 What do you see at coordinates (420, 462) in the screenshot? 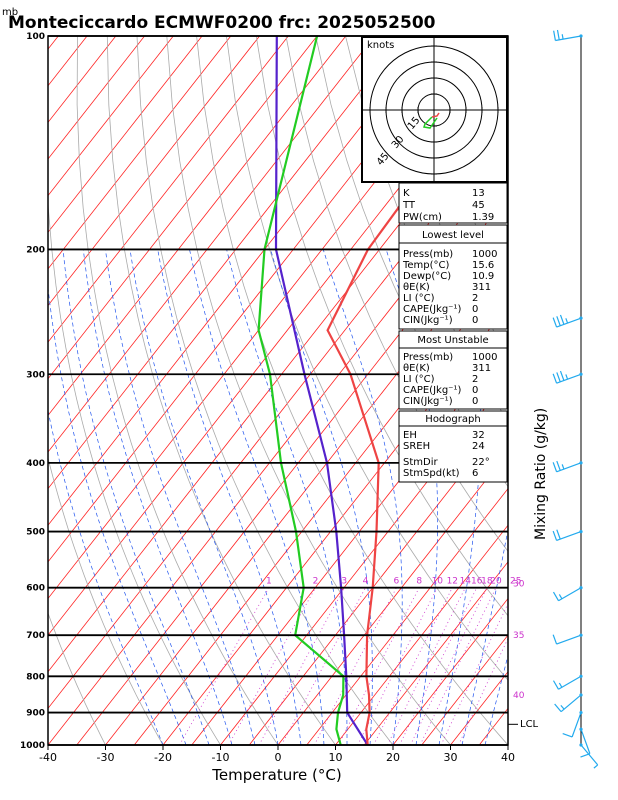
I see `hodograph-stats-label: StmDir` at bounding box center [420, 462].